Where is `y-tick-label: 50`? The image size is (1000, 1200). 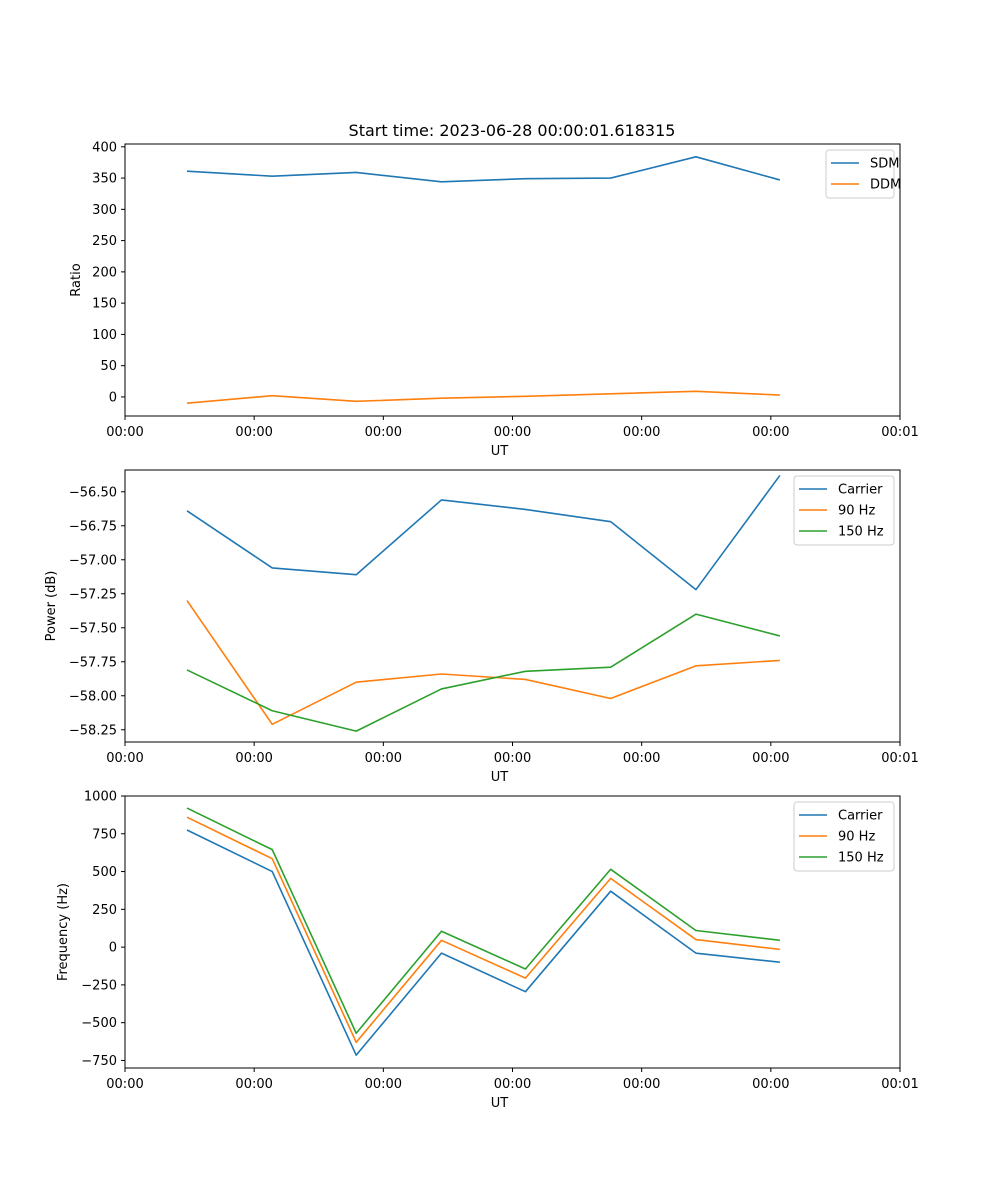 y-tick-label: 50 is located at coordinates (108, 366).